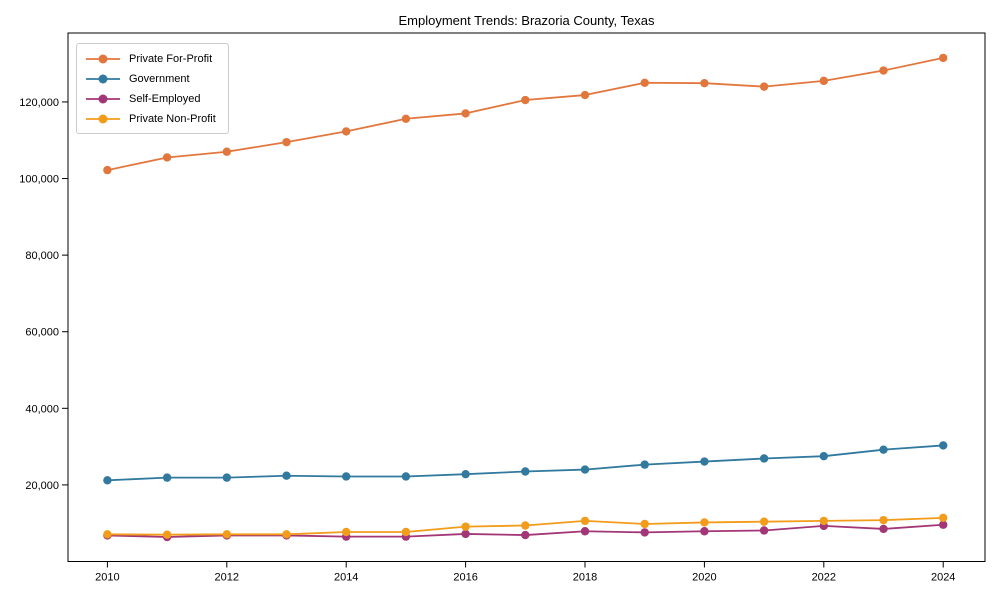 The height and width of the screenshot is (600, 1000). Describe the element at coordinates (39, 180) in the screenshot. I see `y-axis-tick-label: 100,000` at that location.